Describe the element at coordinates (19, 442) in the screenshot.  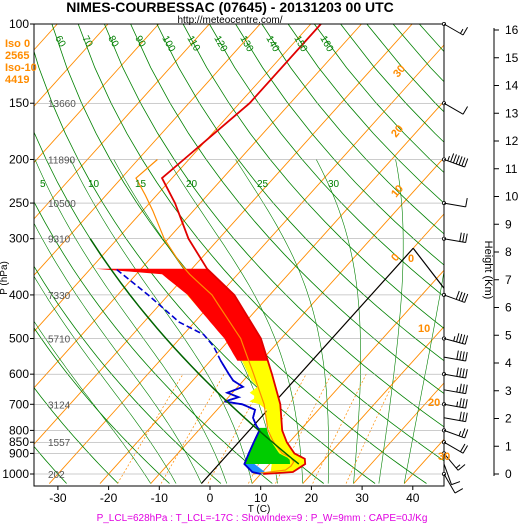
I see `pressure-tick-label: 850` at that location.